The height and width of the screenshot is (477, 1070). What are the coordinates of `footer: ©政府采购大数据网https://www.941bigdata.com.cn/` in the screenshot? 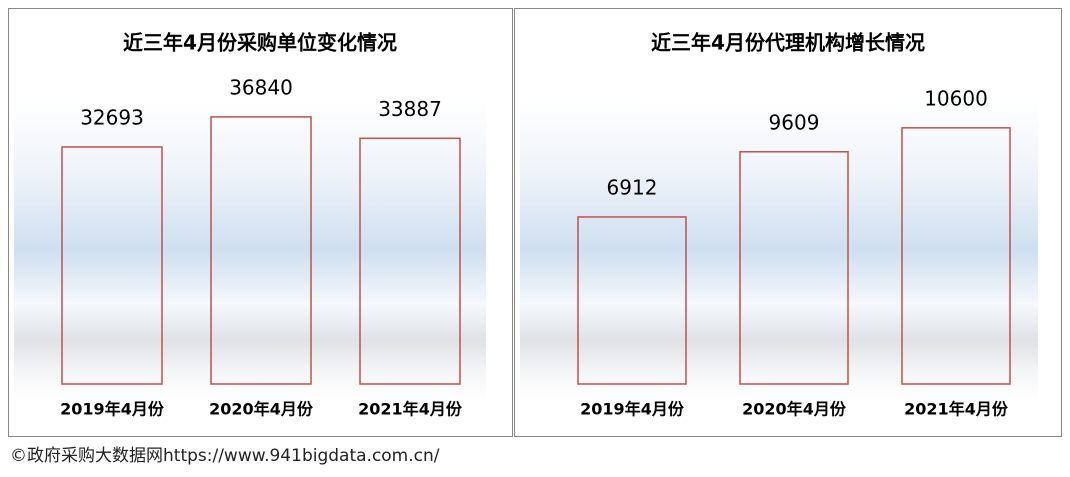 It's located at (225, 456).